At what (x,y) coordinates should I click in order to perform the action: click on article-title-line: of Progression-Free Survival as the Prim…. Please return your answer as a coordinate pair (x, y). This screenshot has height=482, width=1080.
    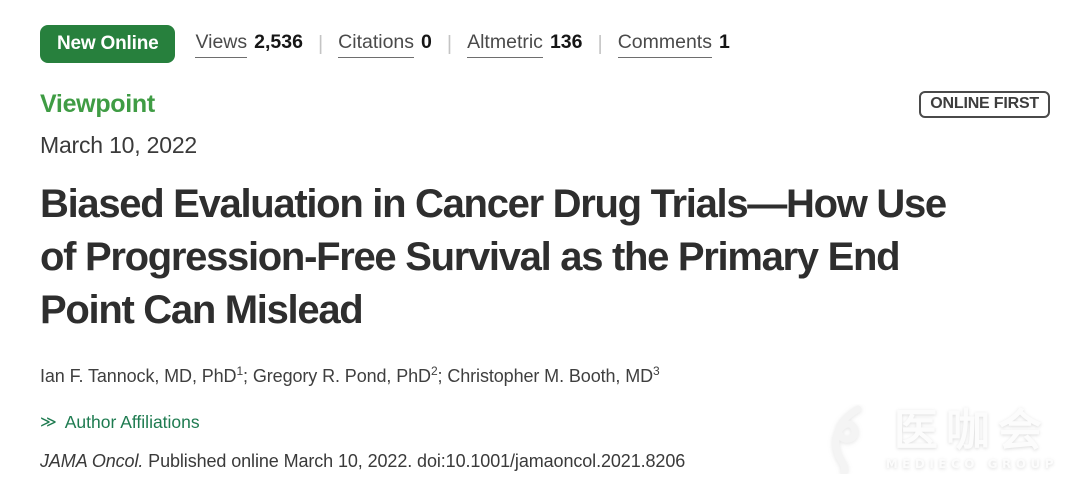
    Looking at the image, I should click on (470, 257).